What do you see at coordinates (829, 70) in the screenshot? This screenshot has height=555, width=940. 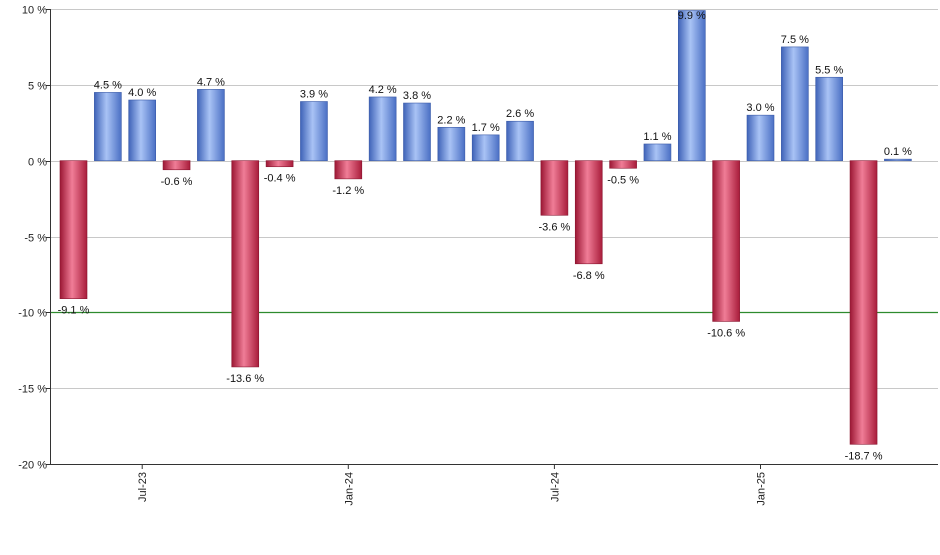 I see `data-label: 5.5 %` at bounding box center [829, 70].